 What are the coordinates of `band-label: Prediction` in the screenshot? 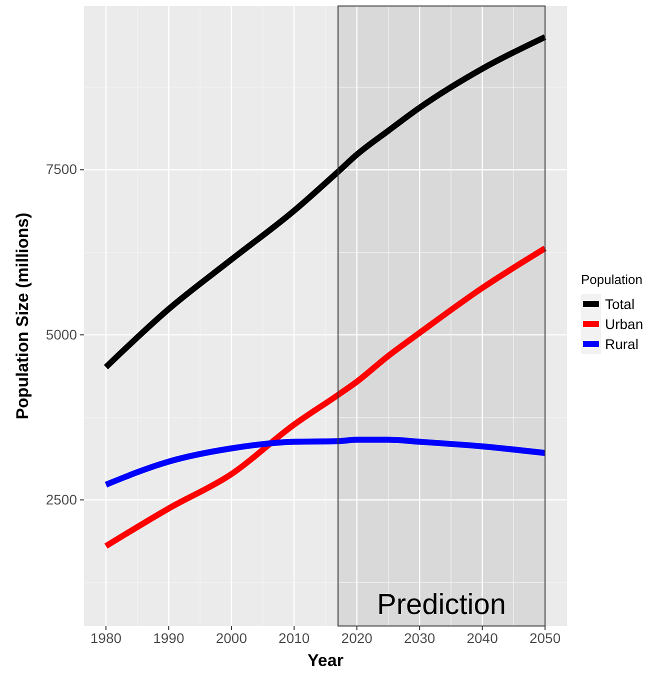 It's located at (441, 605).